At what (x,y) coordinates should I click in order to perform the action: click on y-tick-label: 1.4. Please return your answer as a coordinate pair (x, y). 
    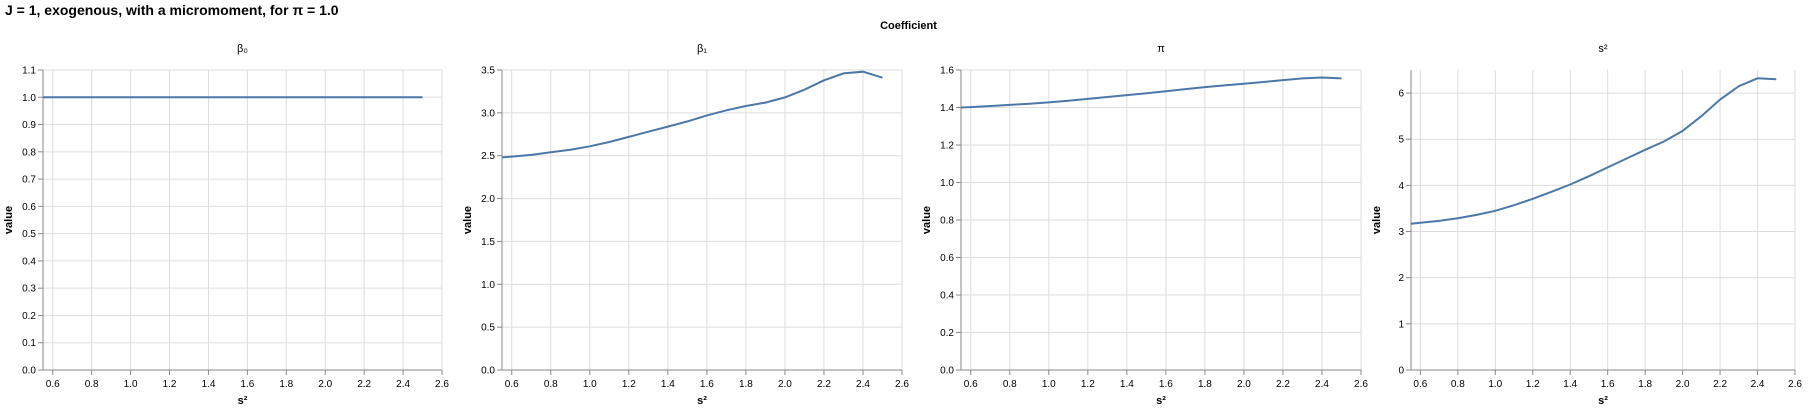
    Looking at the image, I should click on (947, 108).